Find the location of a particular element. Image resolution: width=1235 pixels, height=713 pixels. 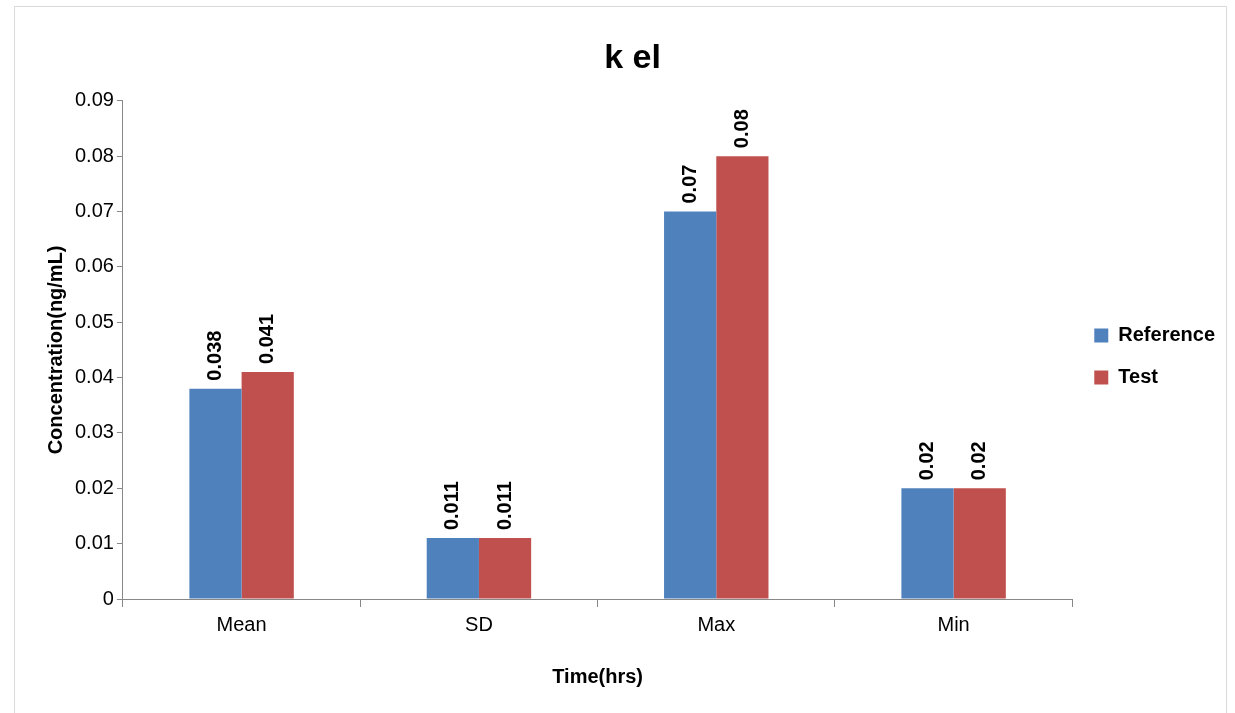

x-tick-label: SD is located at coordinates (479, 623).